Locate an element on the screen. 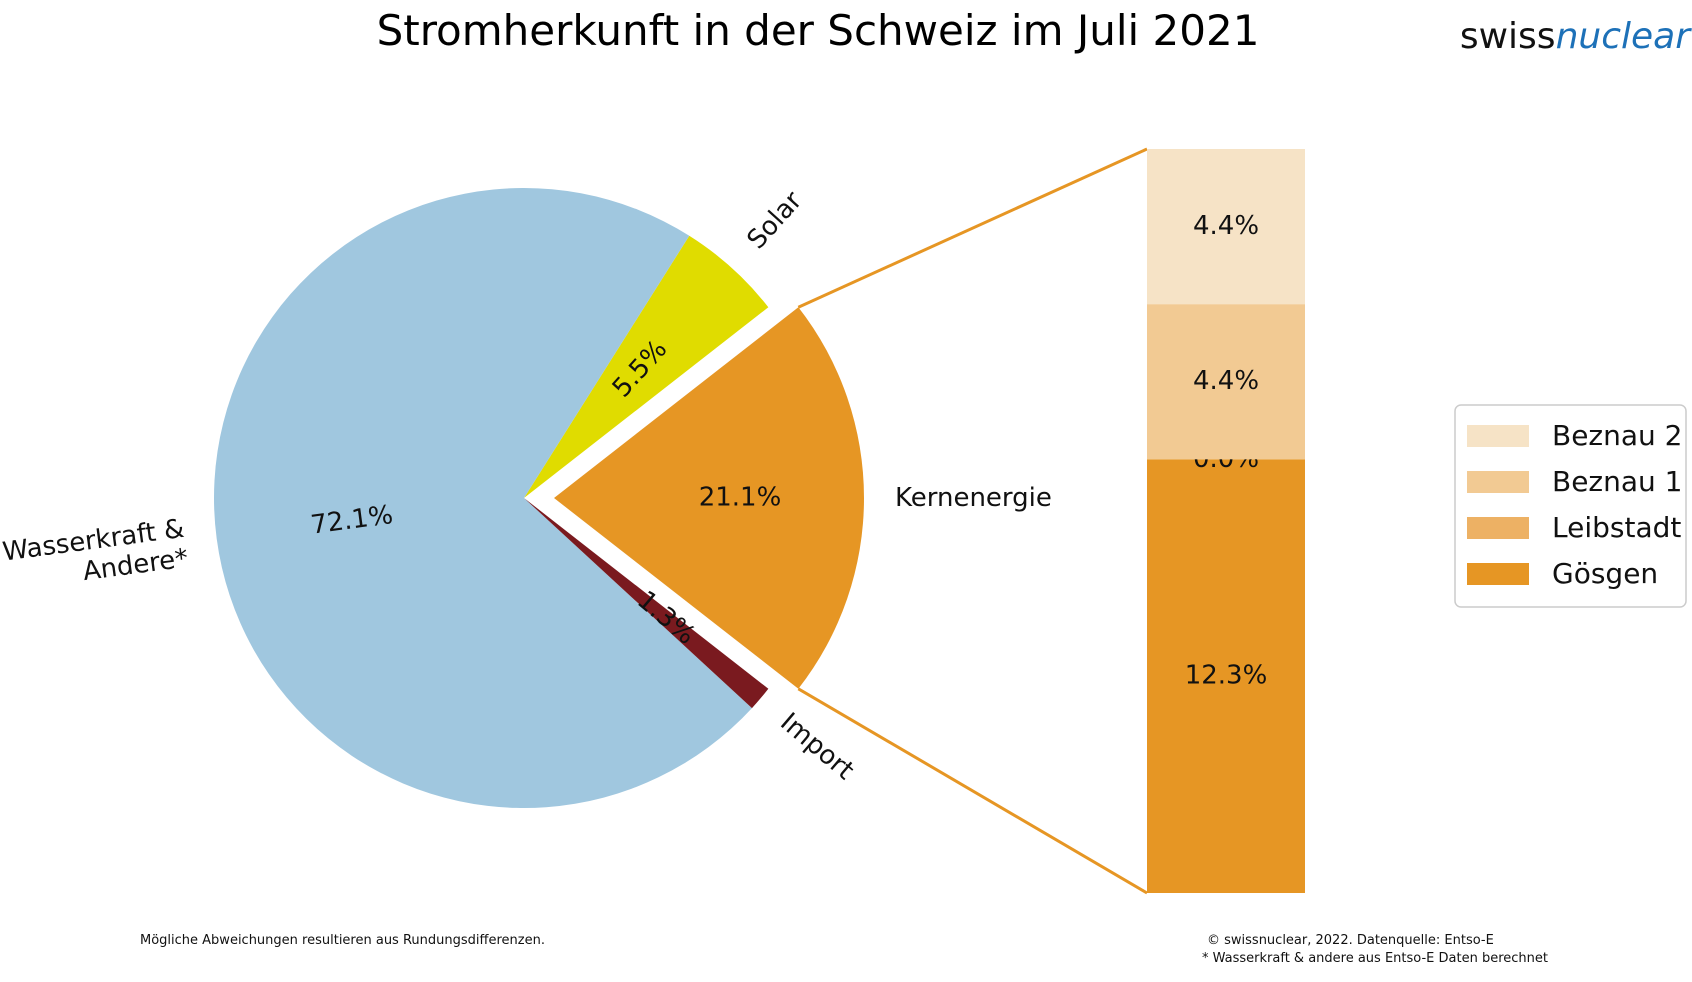 This screenshot has width=1692, height=982. svg-text: swissnuclear is located at coordinates (1576, 36).